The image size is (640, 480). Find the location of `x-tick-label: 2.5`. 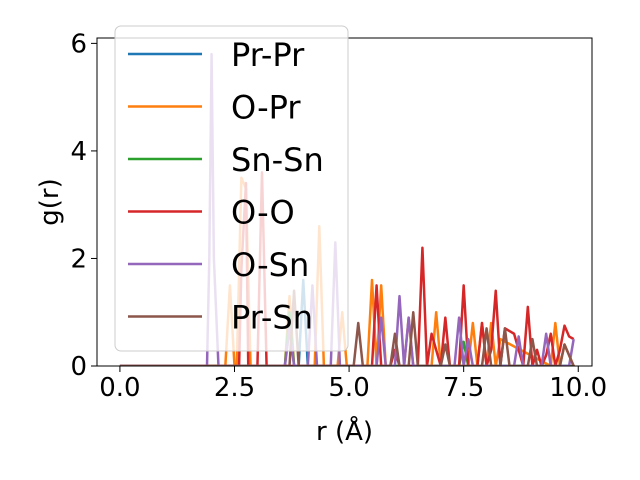

x-tick-label: 2.5 is located at coordinates (234, 388).